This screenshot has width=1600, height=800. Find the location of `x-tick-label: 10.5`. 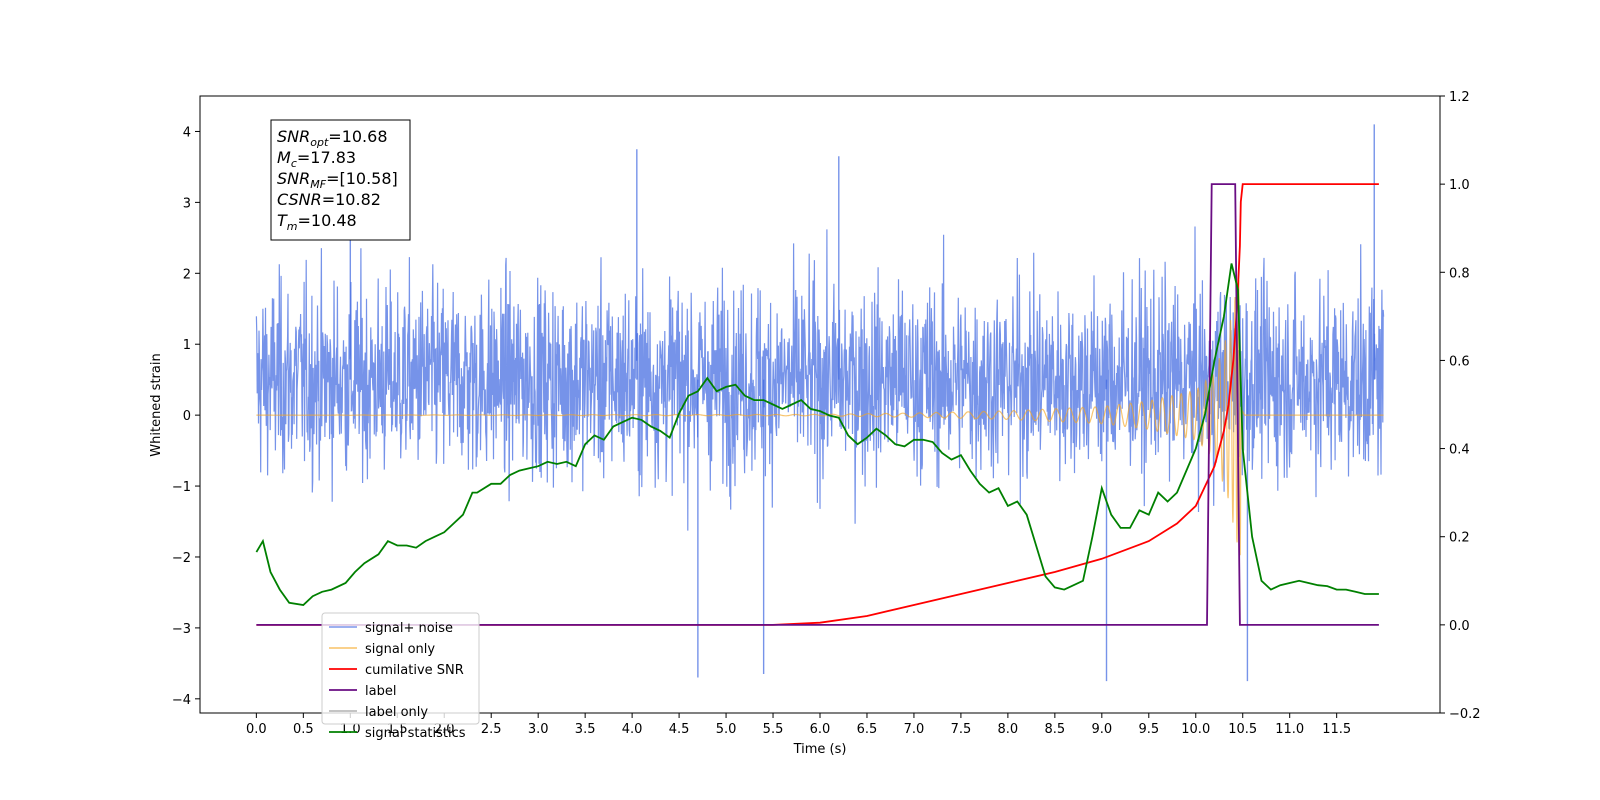

x-tick-label: 10.5 is located at coordinates (1242, 729).